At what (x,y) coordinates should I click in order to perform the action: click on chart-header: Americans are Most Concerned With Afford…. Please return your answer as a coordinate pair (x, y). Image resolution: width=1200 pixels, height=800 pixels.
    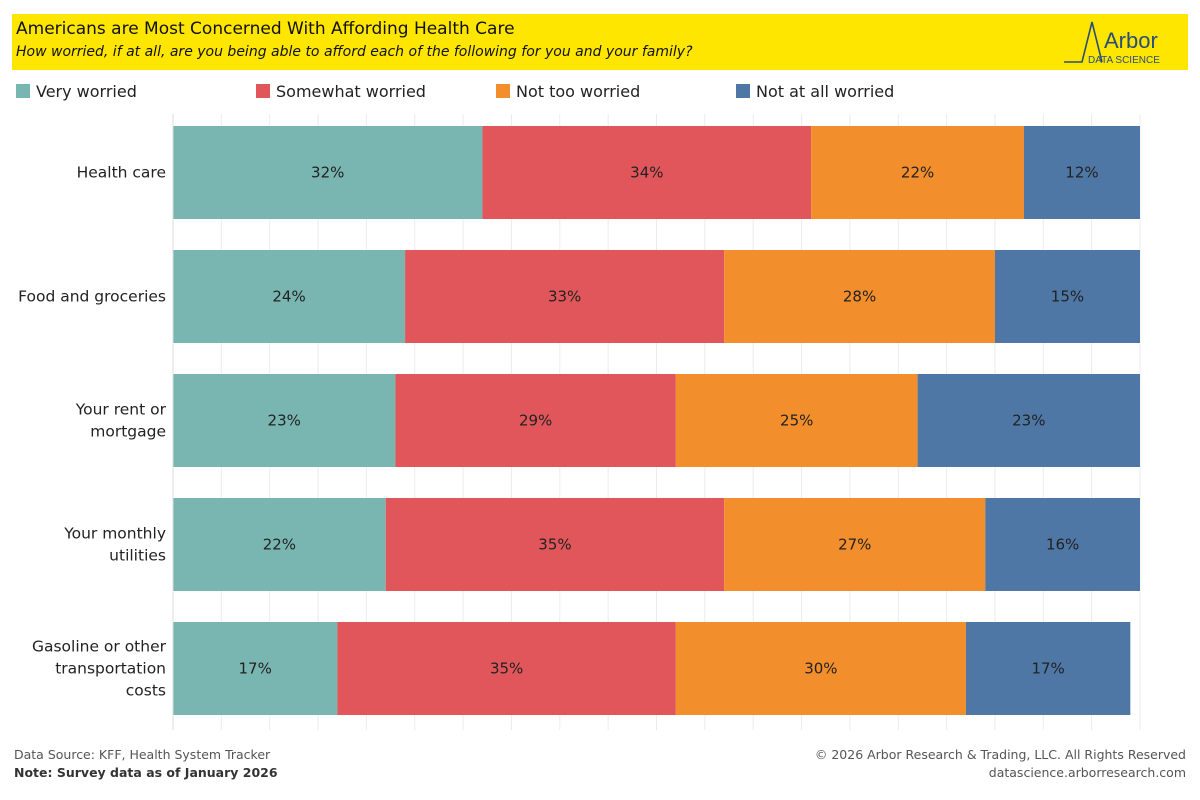
    Looking at the image, I should click on (600, 42).